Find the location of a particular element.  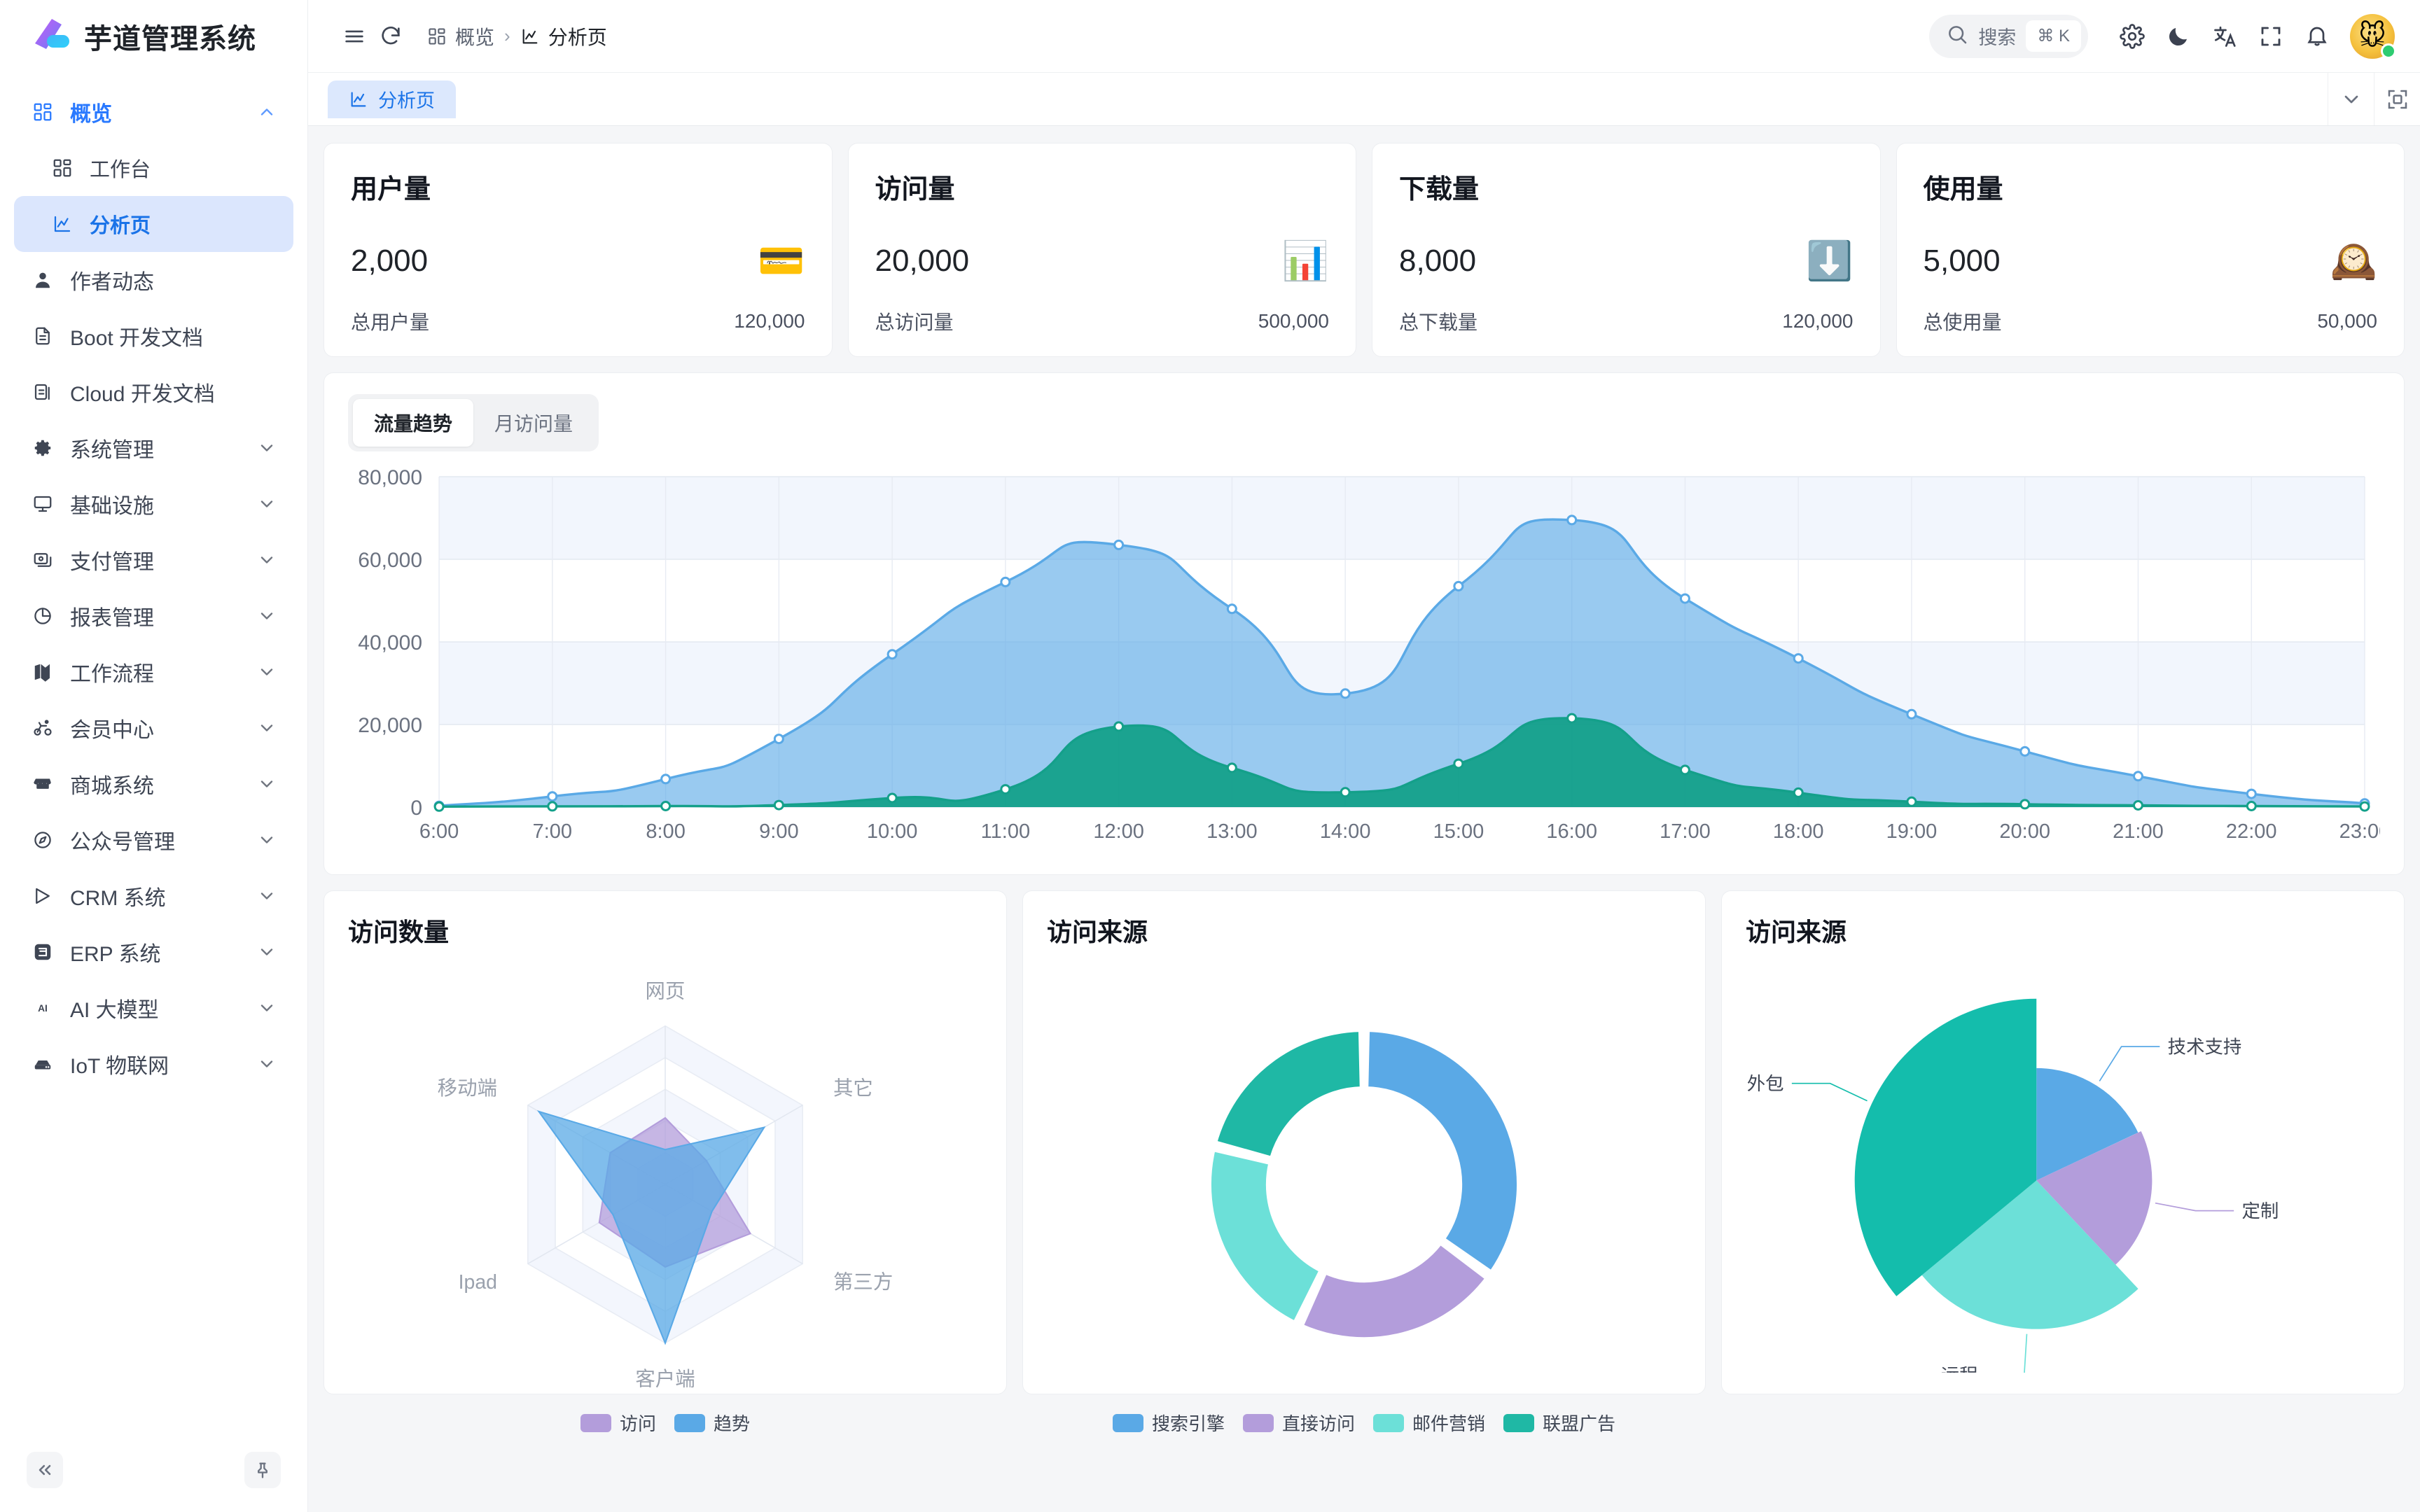

stat-foot-value: 50,000 is located at coordinates (2347, 321).